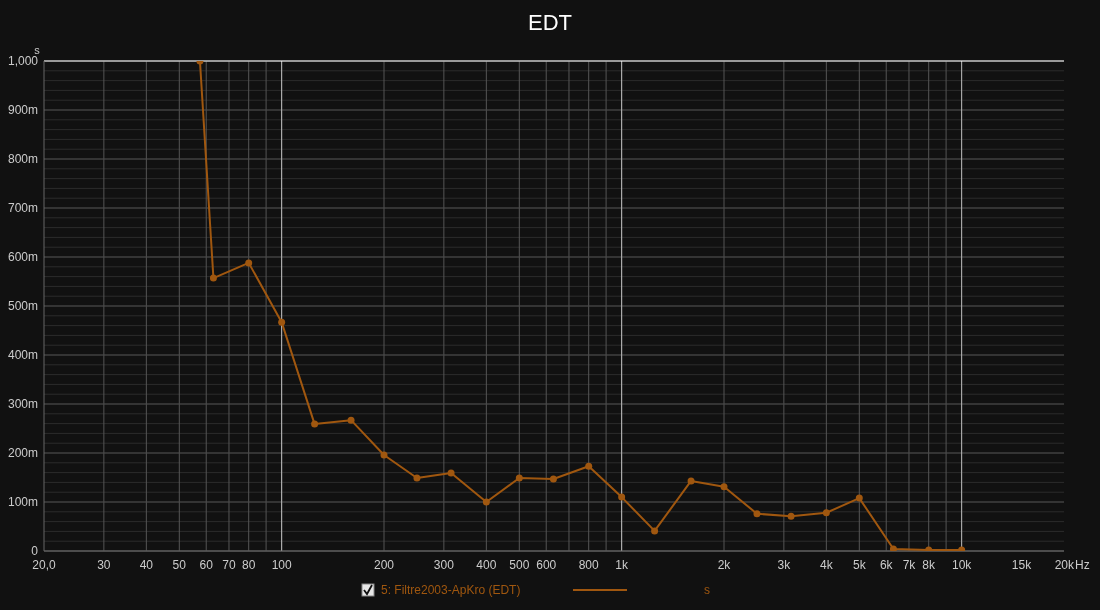 This screenshot has height=610, width=1100. Describe the element at coordinates (962, 565) in the screenshot. I see `x-tick-label: 10k` at that location.